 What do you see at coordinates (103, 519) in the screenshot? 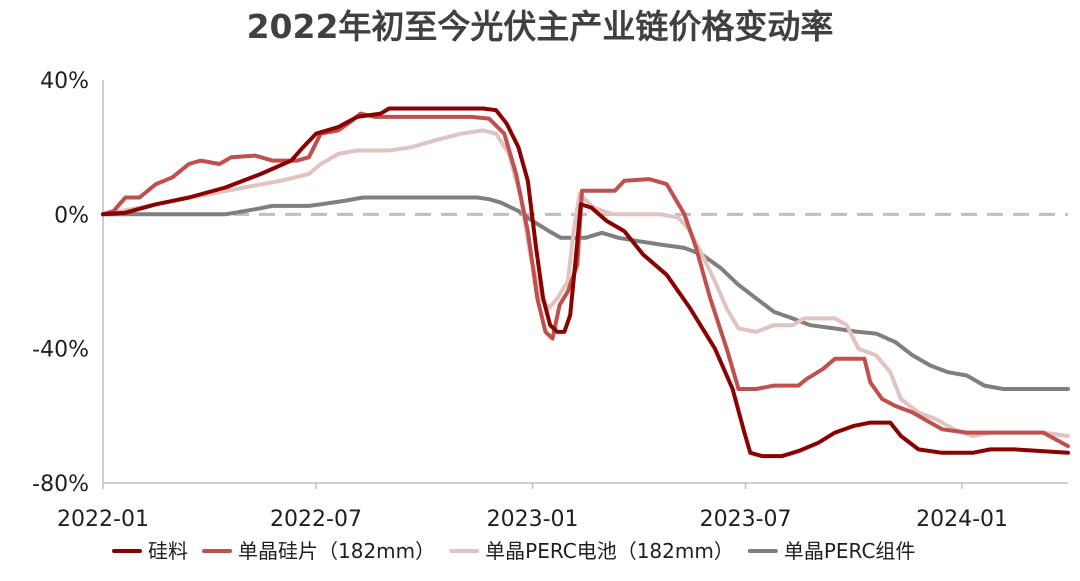
I see `x-tick-label: 2022-01` at bounding box center [103, 519].